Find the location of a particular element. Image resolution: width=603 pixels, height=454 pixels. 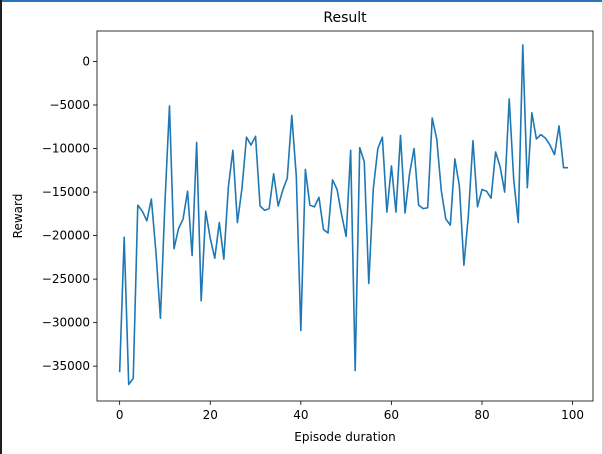

x-tick-label: 40 is located at coordinates (300, 415).